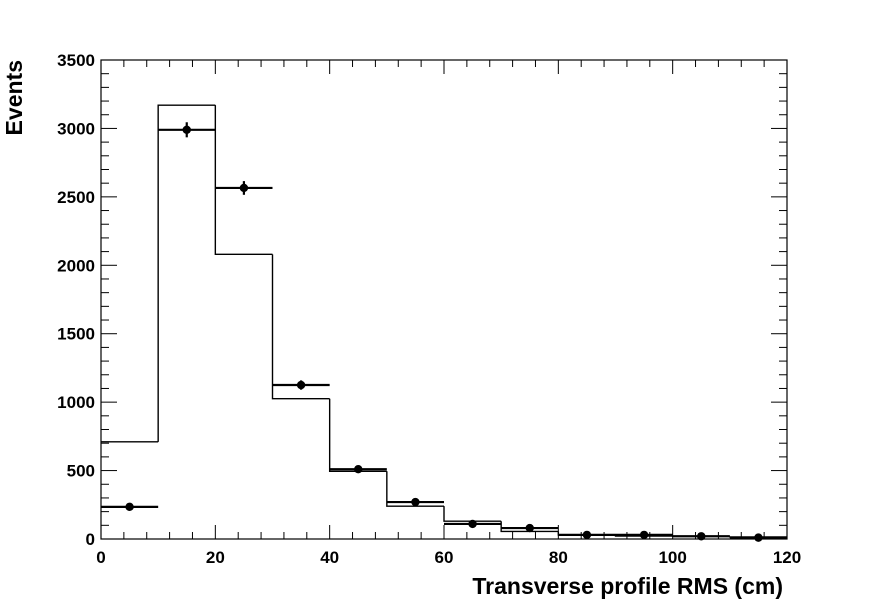 The image size is (873, 607). What do you see at coordinates (76, 60) in the screenshot?
I see `y-tick-label: 3500` at bounding box center [76, 60].